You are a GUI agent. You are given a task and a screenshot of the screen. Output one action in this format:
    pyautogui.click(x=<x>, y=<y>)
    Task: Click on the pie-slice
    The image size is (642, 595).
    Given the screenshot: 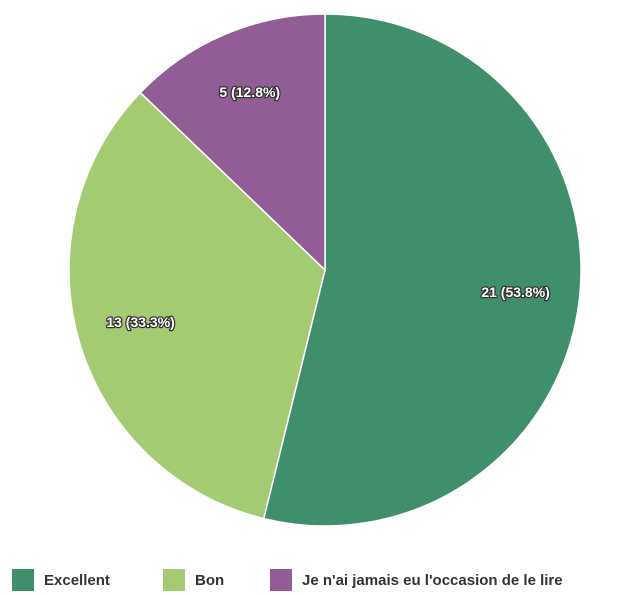 What is the action you would take?
    pyautogui.click(x=232, y=142)
    